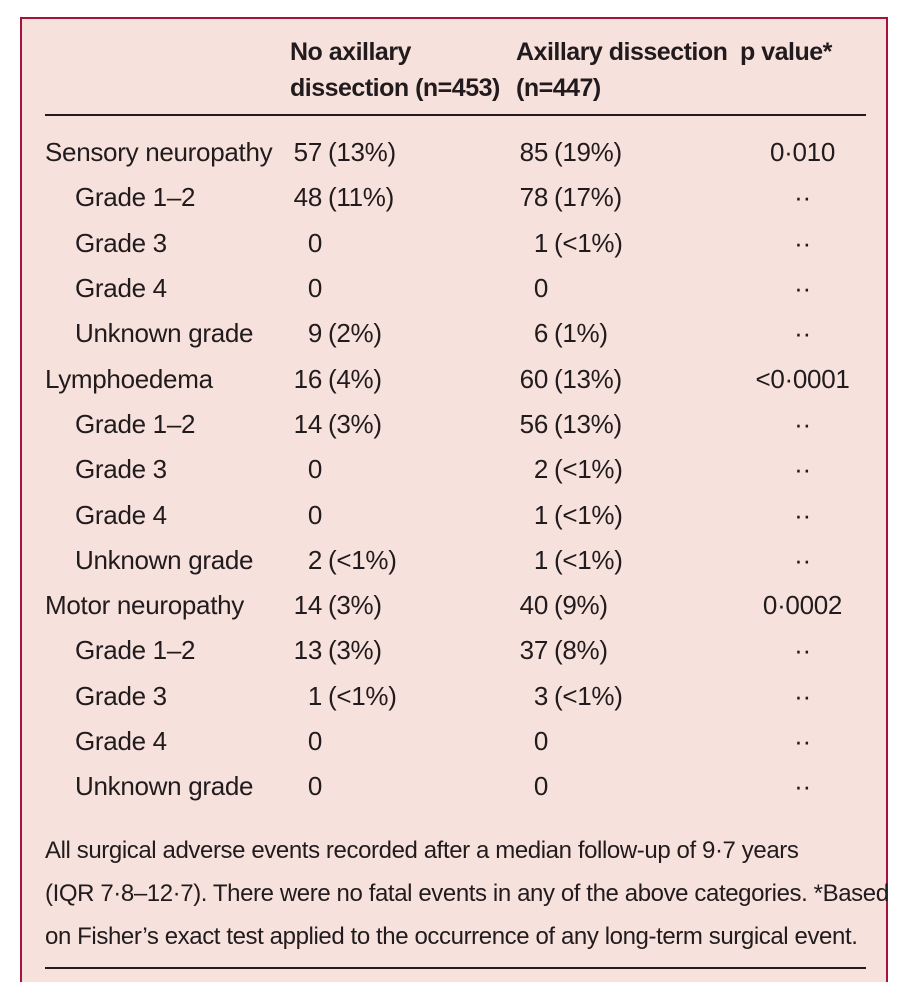  Describe the element at coordinates (578, 469) in the screenshot. I see `axillary-dissection-value: 2 (<1%)` at that location.